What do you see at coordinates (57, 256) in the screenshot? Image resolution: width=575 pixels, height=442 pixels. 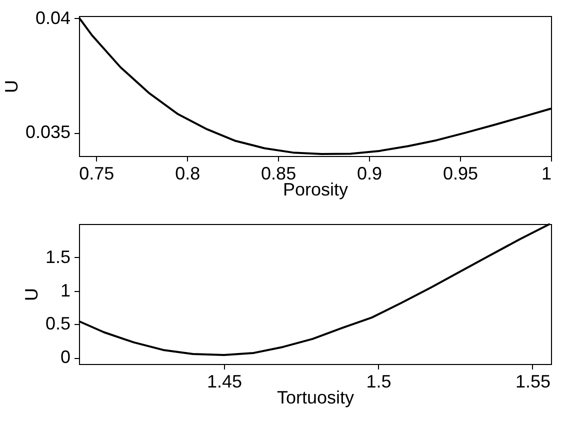 I see `y-tick-label: 1.5` at bounding box center [57, 256].